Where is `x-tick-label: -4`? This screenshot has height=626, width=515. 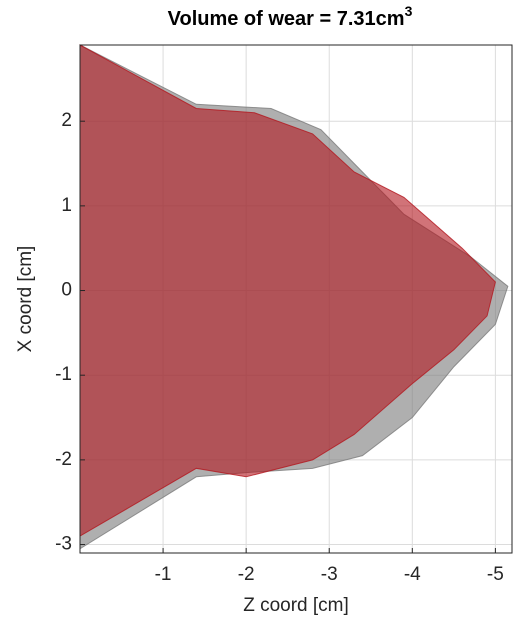
x-tick-label: -4 is located at coordinates (412, 574).